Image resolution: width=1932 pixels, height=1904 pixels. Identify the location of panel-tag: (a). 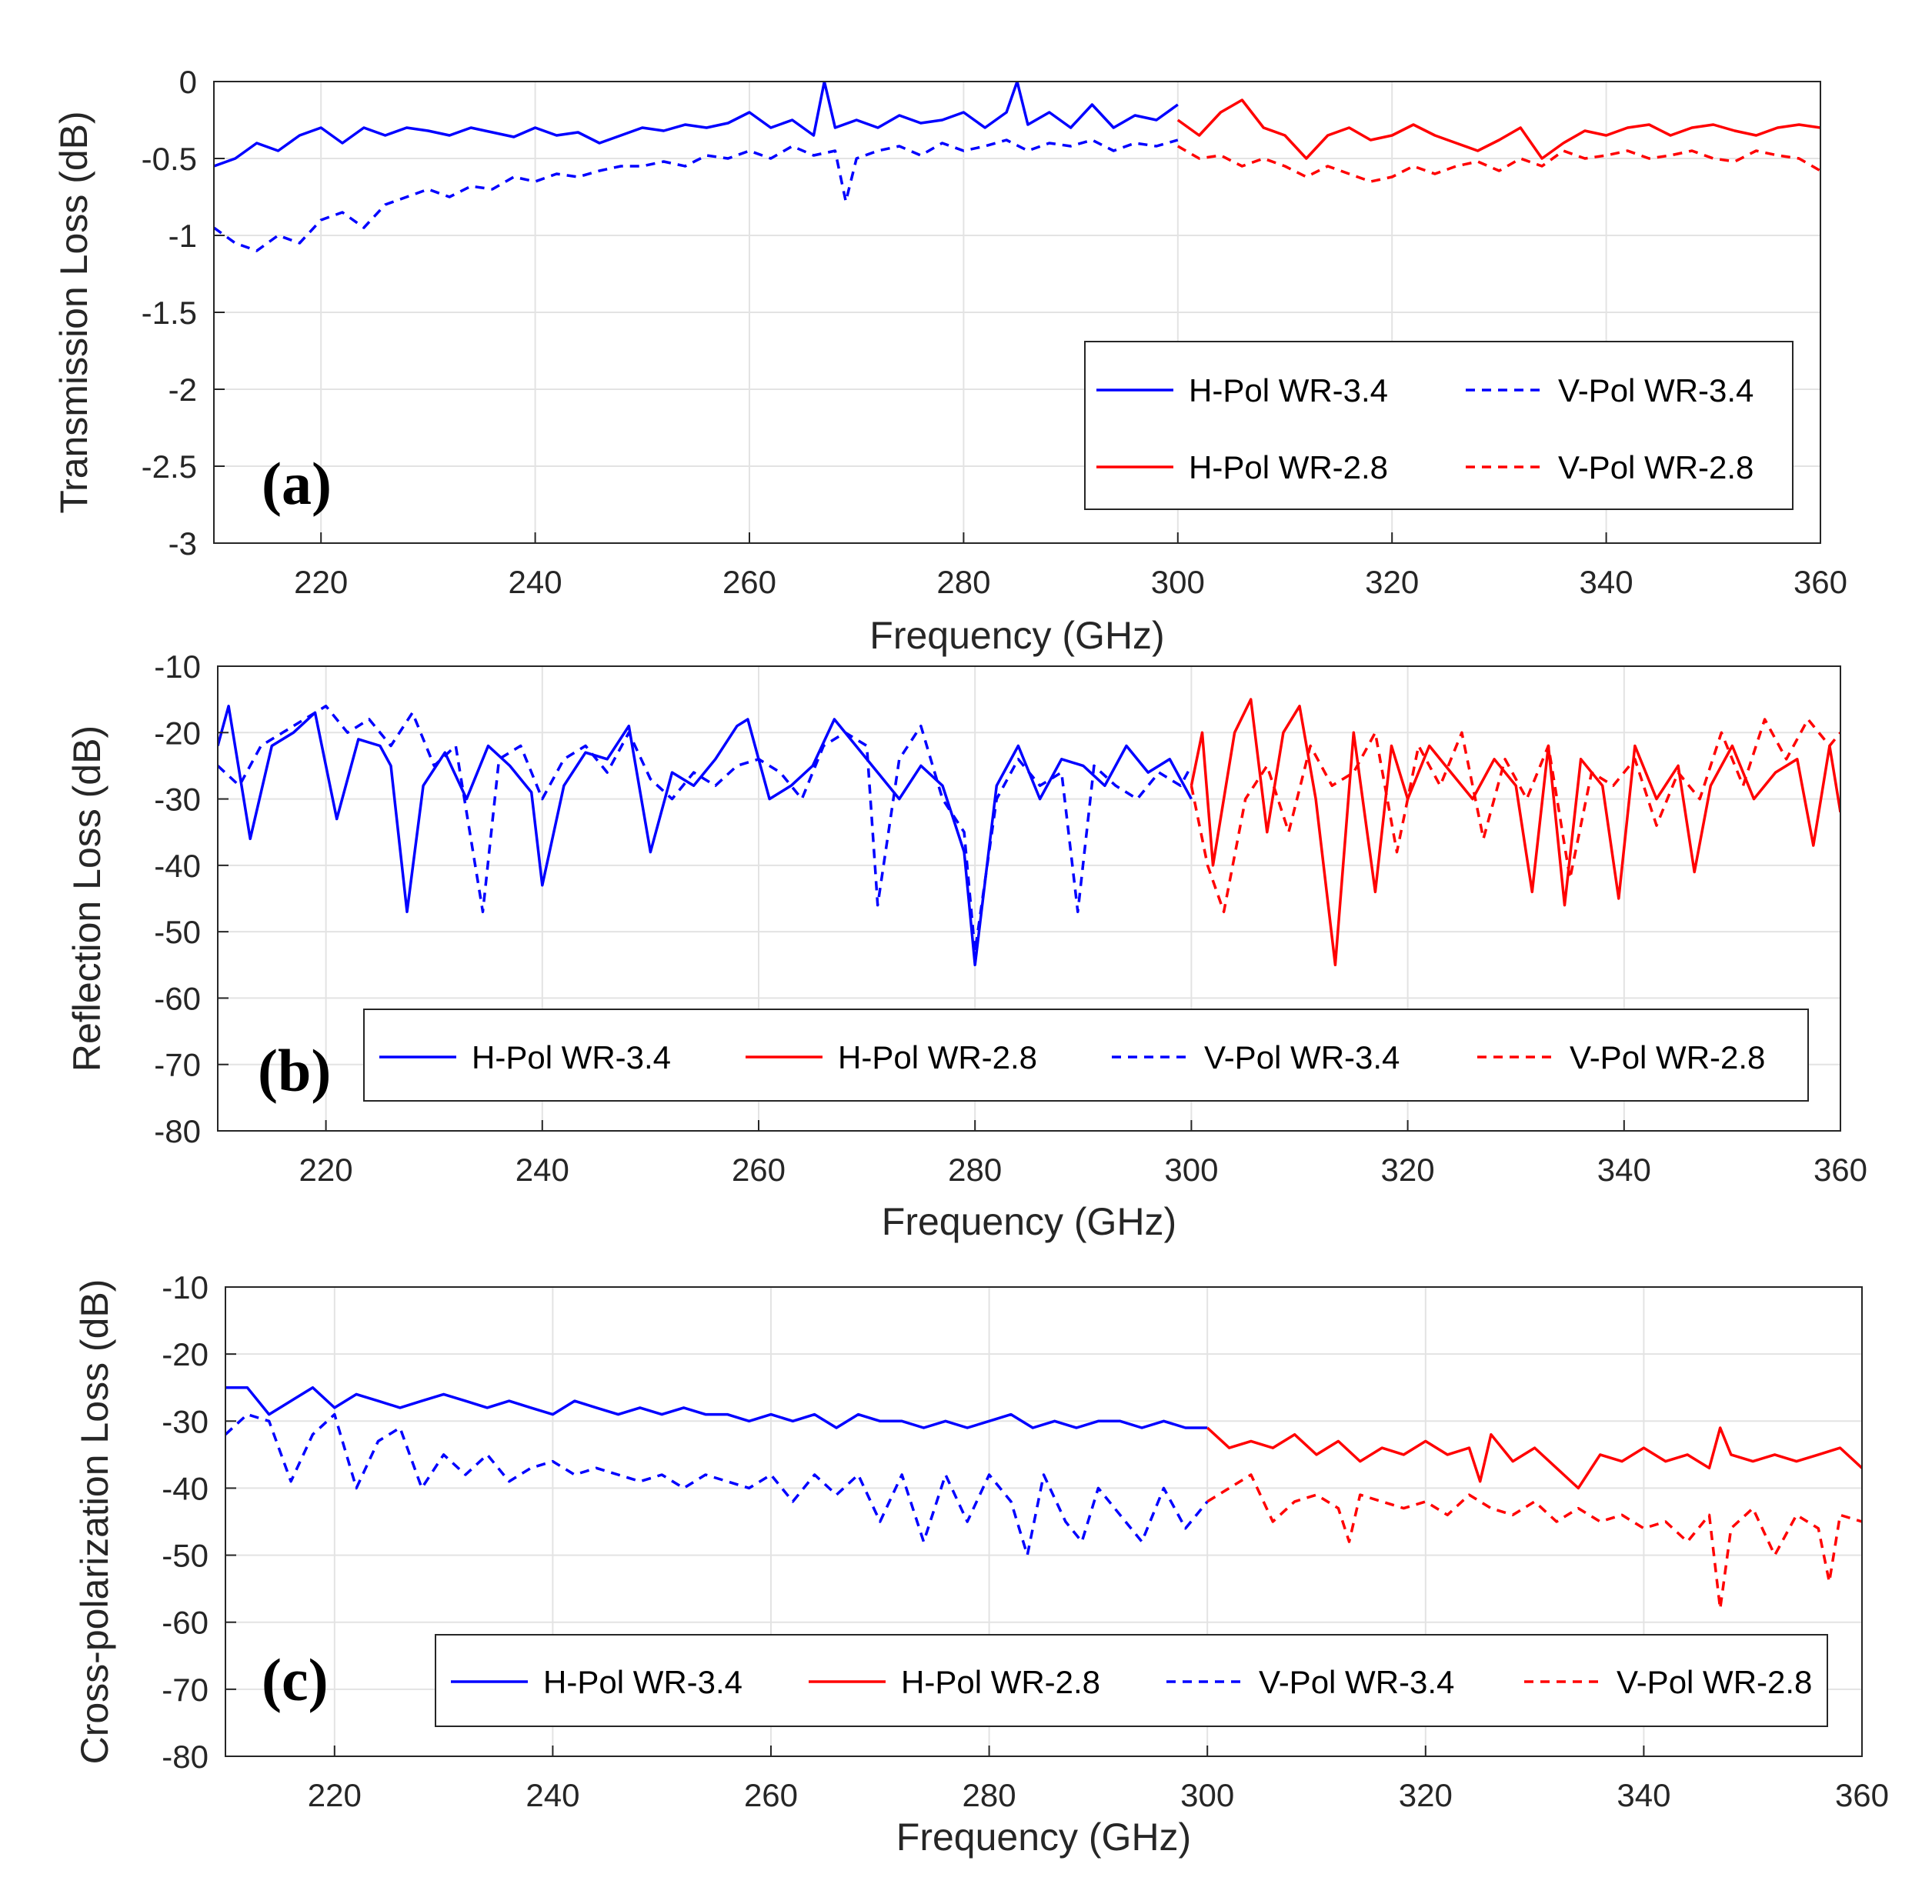
(297, 483).